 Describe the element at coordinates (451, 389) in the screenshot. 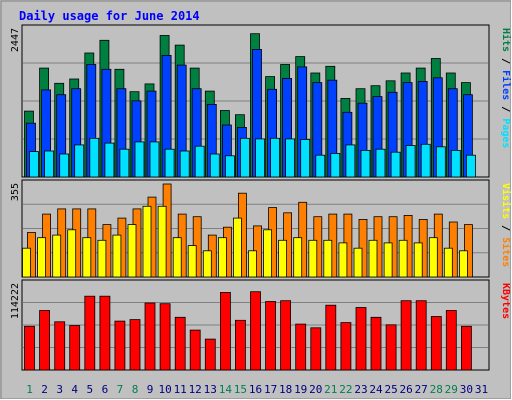

I see `x-tick-label: 29` at that location.